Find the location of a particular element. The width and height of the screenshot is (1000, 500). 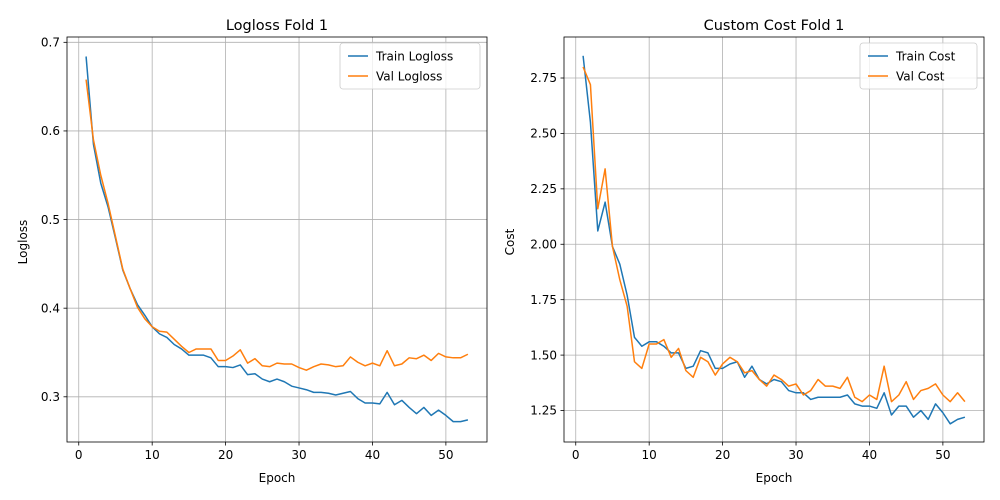

legend-label: Val Cost is located at coordinates (920, 76).